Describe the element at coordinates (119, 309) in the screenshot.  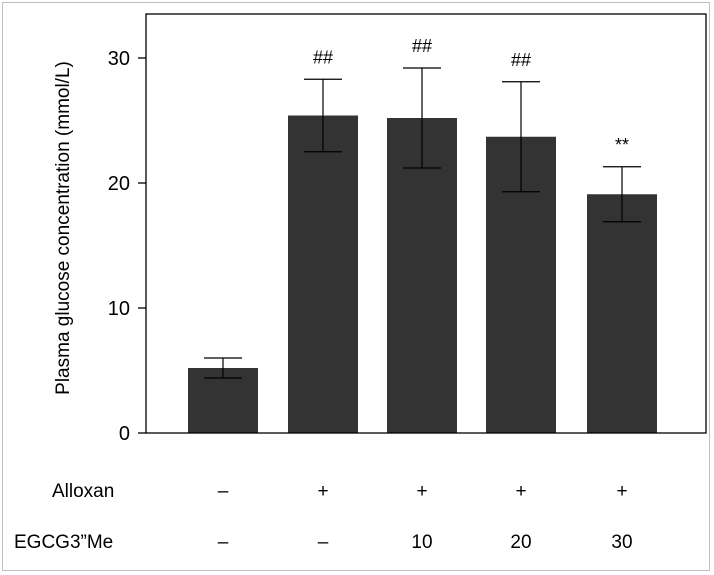
I see `y-tick-label: 10` at that location.